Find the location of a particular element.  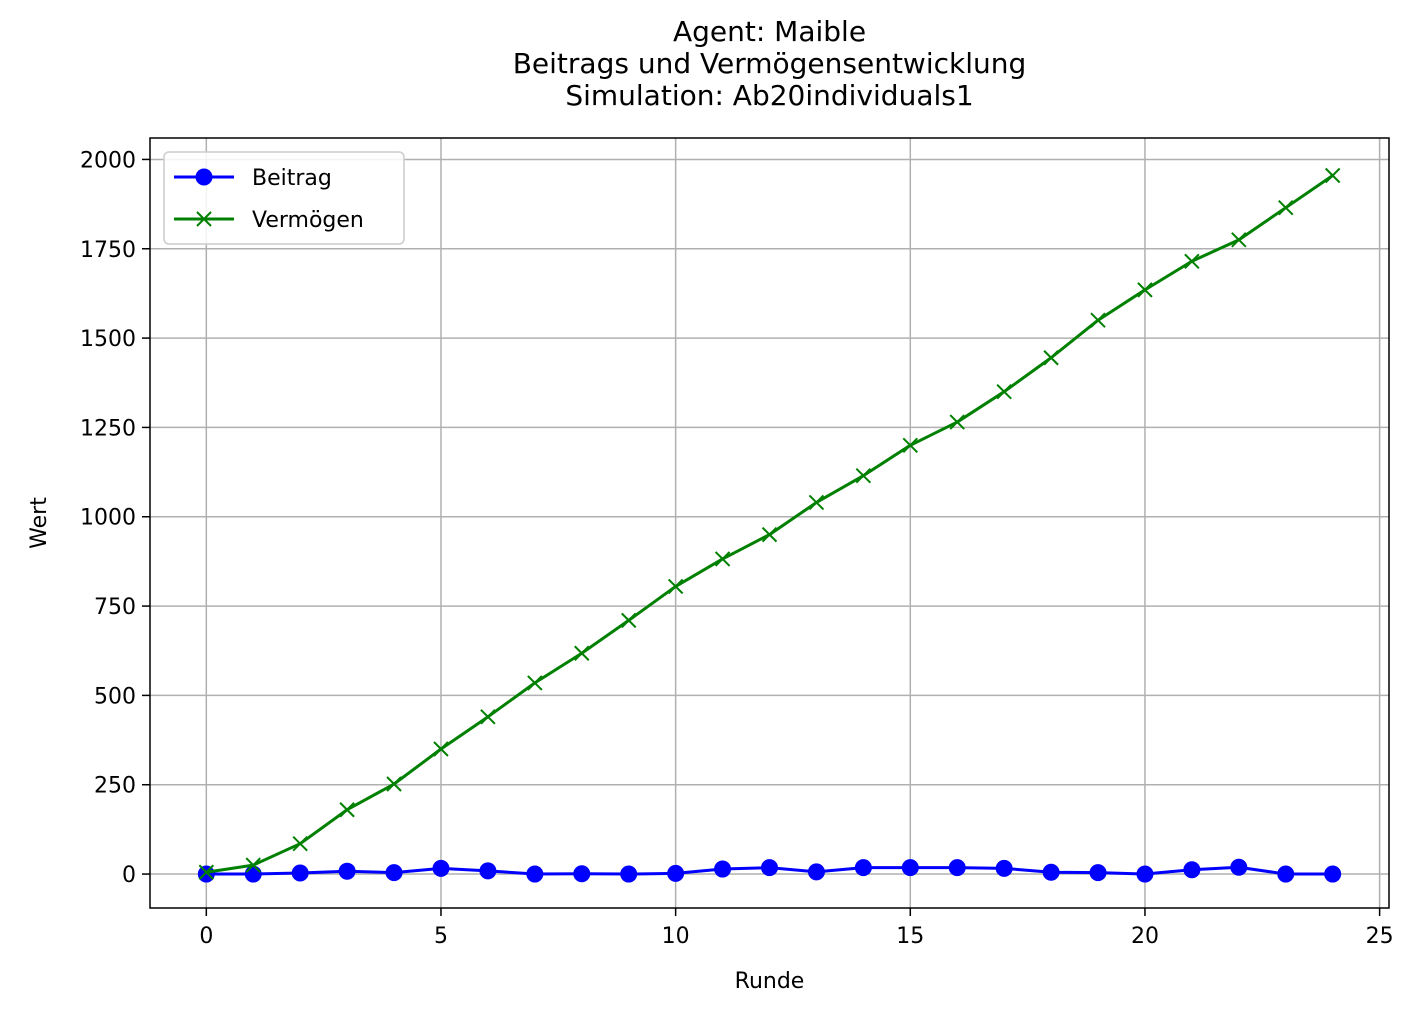

legend-label: Vermögen is located at coordinates (308, 220).